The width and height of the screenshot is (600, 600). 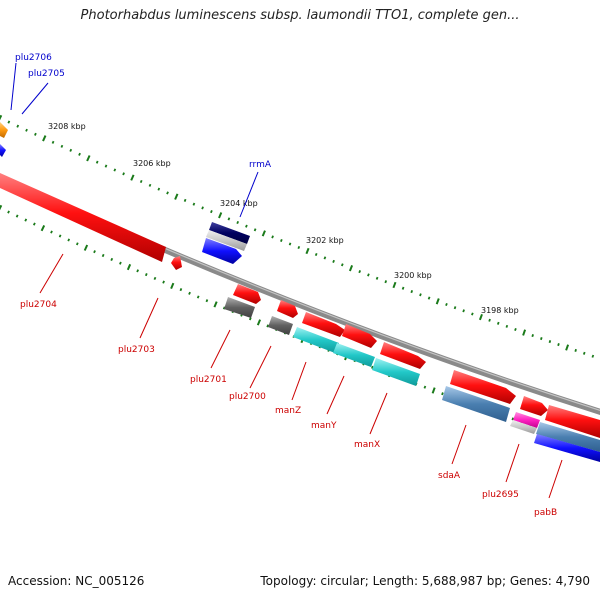 What do you see at coordinates (247, 294) in the screenshot?
I see `gene-plu2701-red` at bounding box center [247, 294].